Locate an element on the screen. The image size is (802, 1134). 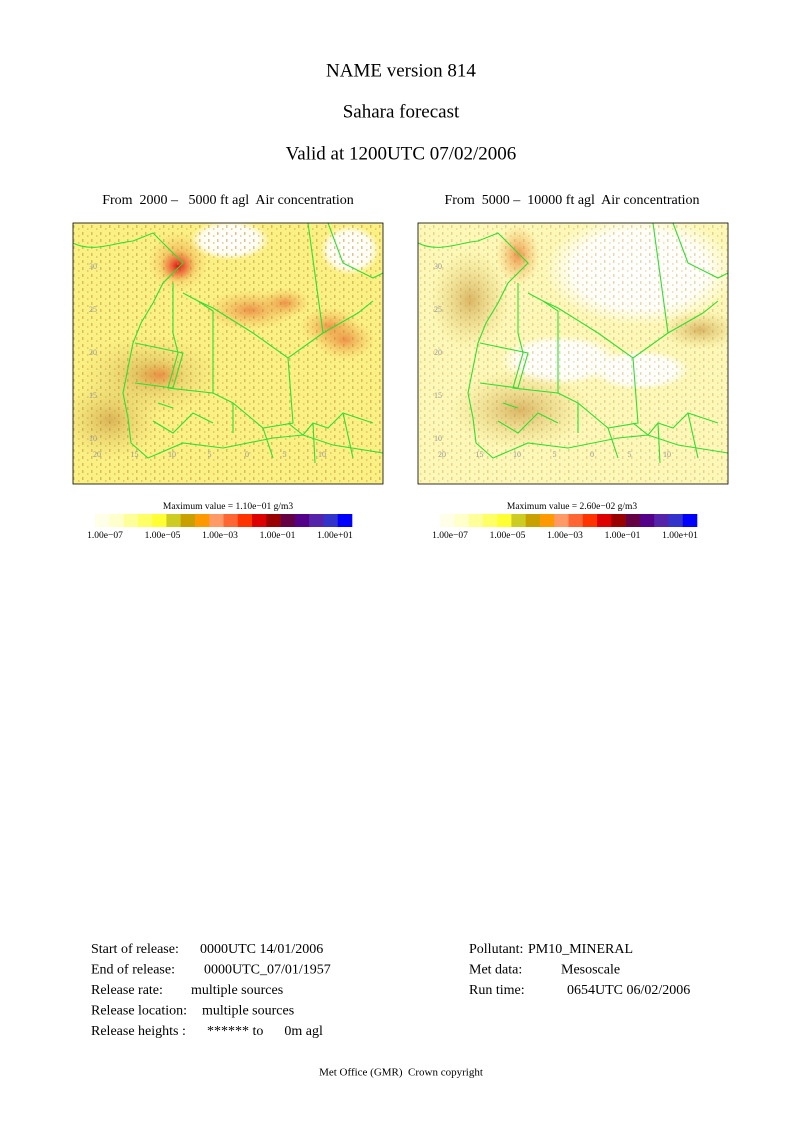
release-label: Release rate: is located at coordinates (127, 990).